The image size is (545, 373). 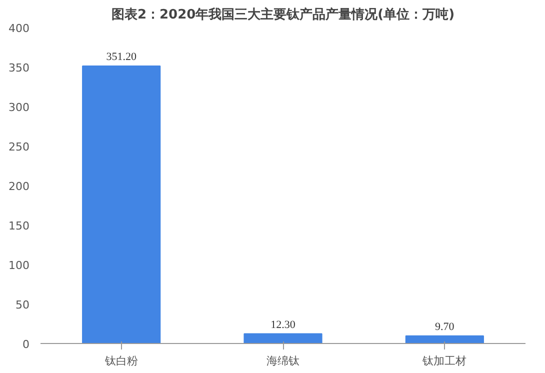 I want to click on data-label: 12.30, so click(x=283, y=324).